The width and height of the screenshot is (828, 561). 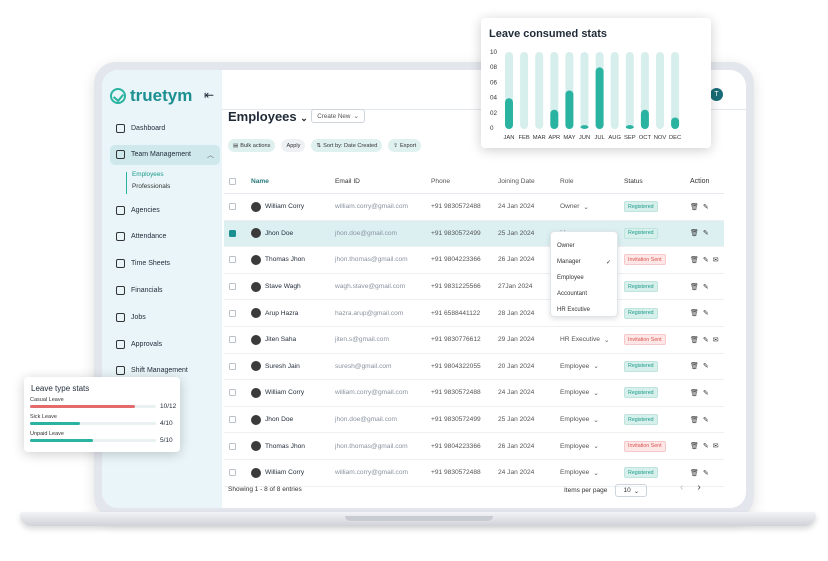 What do you see at coordinates (168, 290) in the screenshot?
I see `sidebar-item-financials: Financials` at bounding box center [168, 290].